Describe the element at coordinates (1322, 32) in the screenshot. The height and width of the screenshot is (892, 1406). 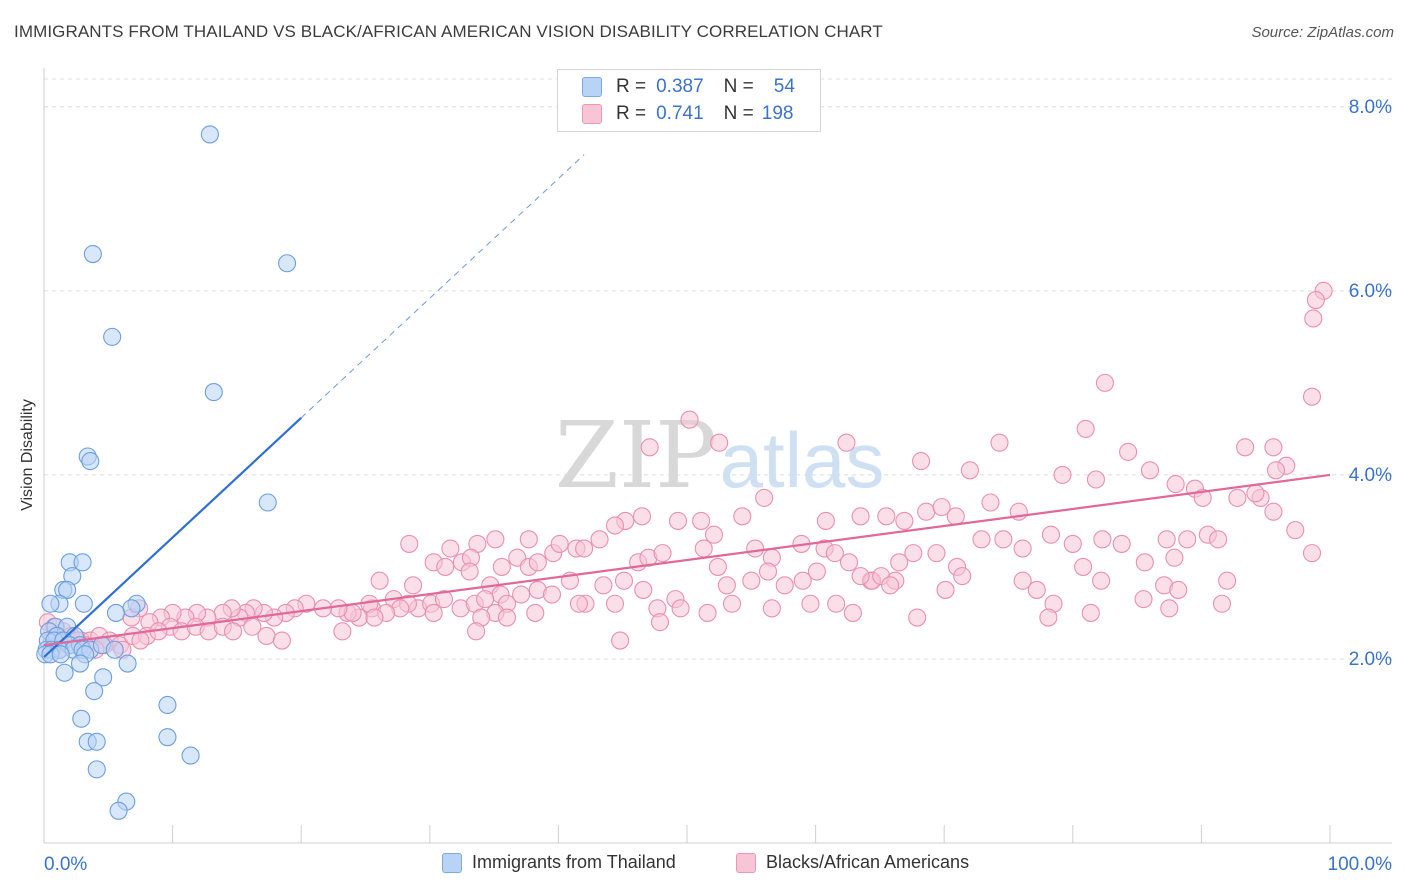
I see `source-label: Source: ZipAtlas.com` at that location.